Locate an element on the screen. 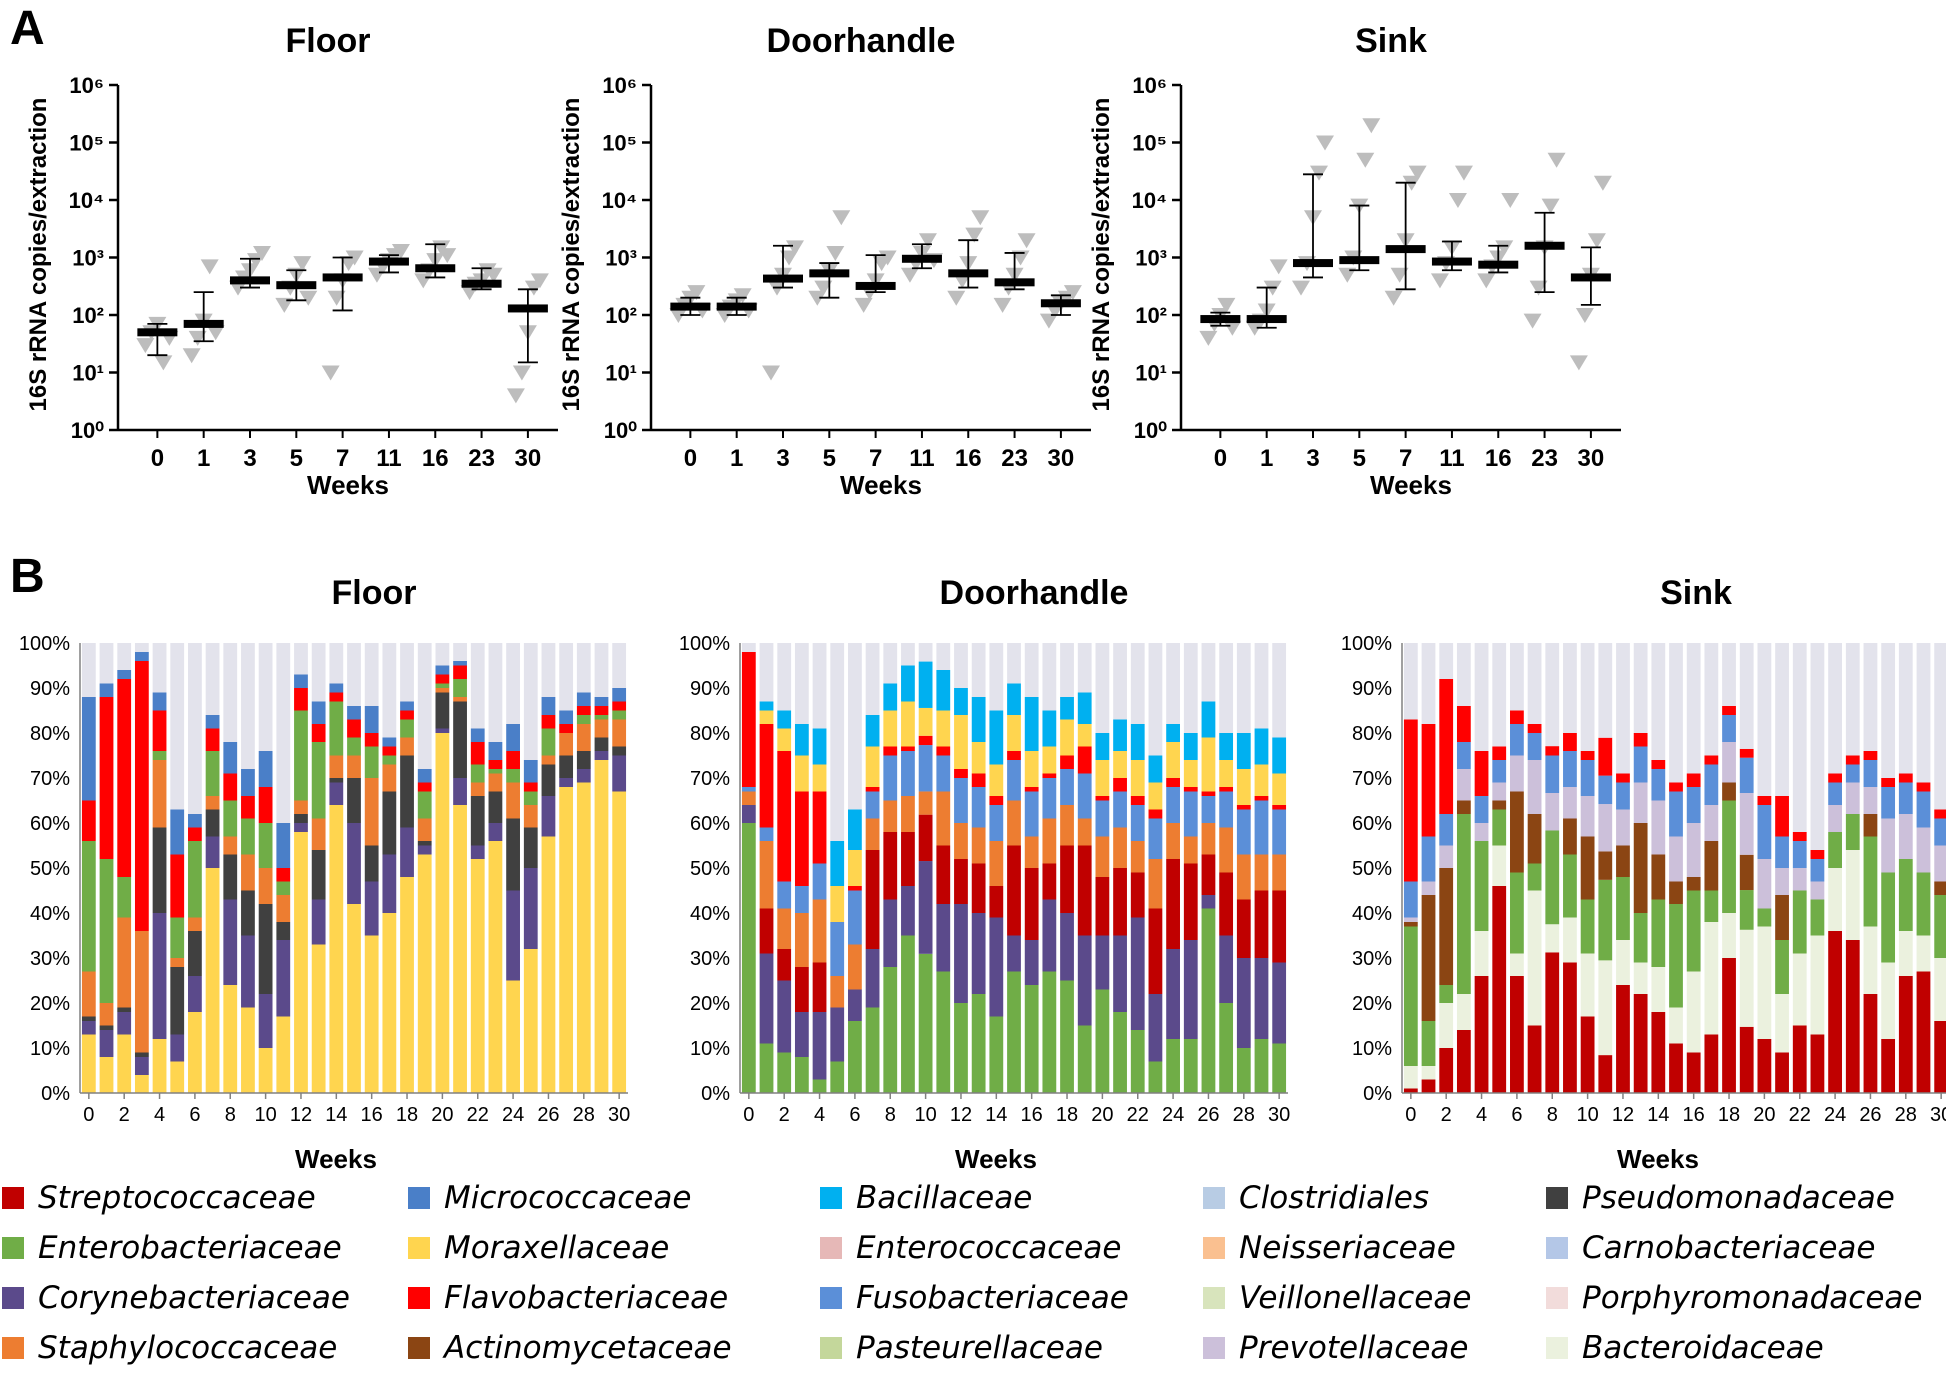  legend-item: Pasteurellaceae is located at coordinates (961, 1348).